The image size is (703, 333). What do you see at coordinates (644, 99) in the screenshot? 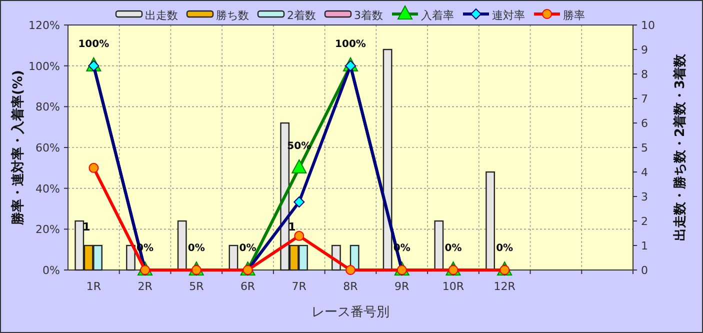
I see `y2-tick-label: 7` at bounding box center [644, 99].